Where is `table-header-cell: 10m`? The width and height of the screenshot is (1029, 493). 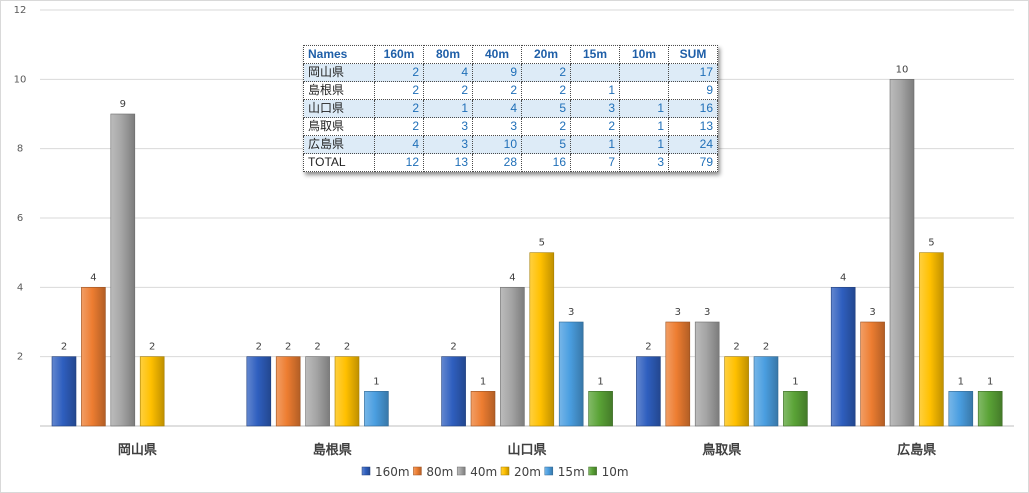
table-header-cell: 10m is located at coordinates (644, 54).